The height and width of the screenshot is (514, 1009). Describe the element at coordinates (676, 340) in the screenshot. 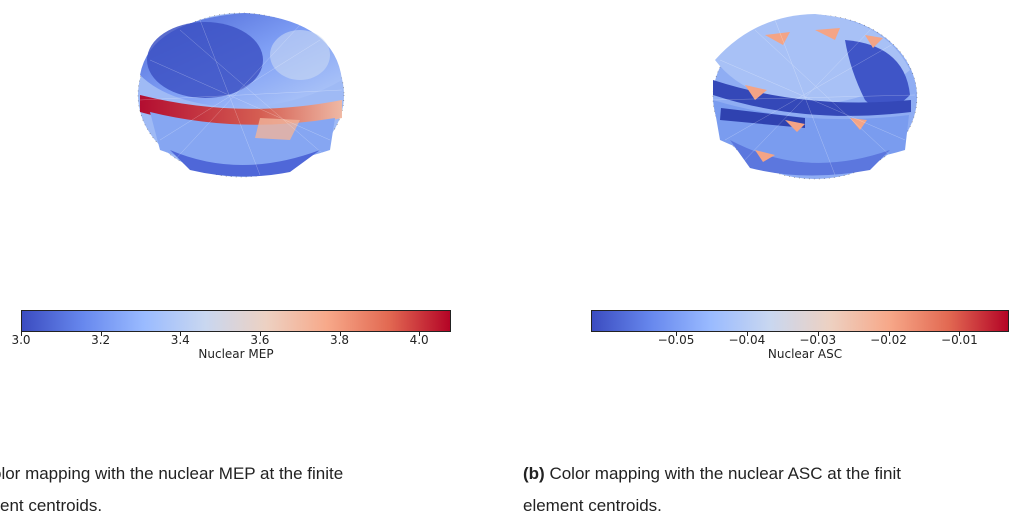

I see `colorbar-tick-label: −0.05` at that location.